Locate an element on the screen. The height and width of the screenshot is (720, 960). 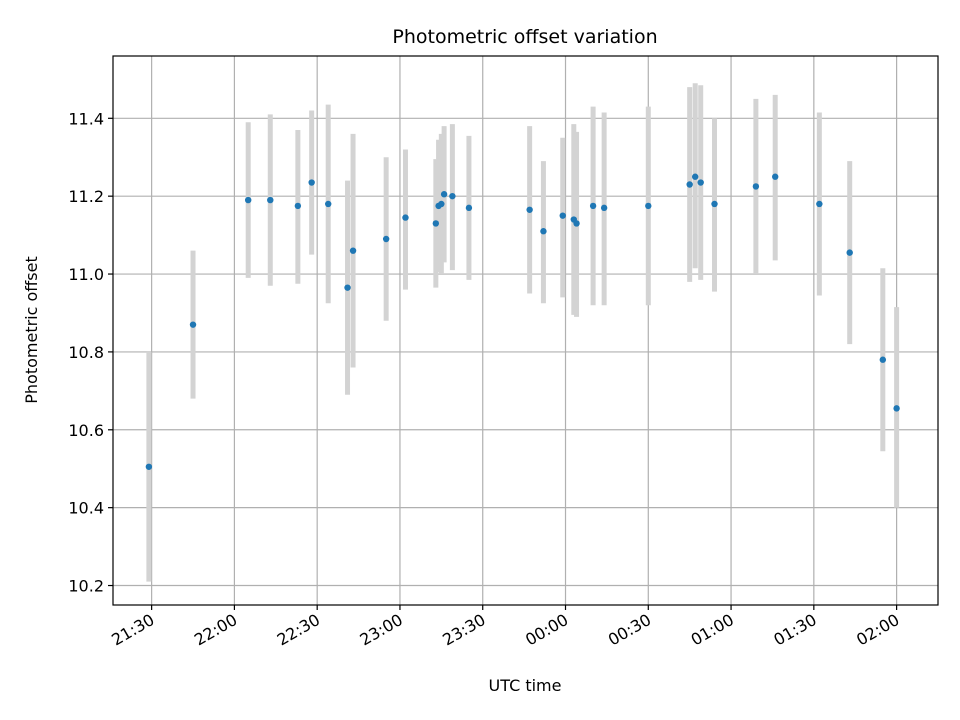
chart-title: Photometric offset variation is located at coordinates (524, 37).